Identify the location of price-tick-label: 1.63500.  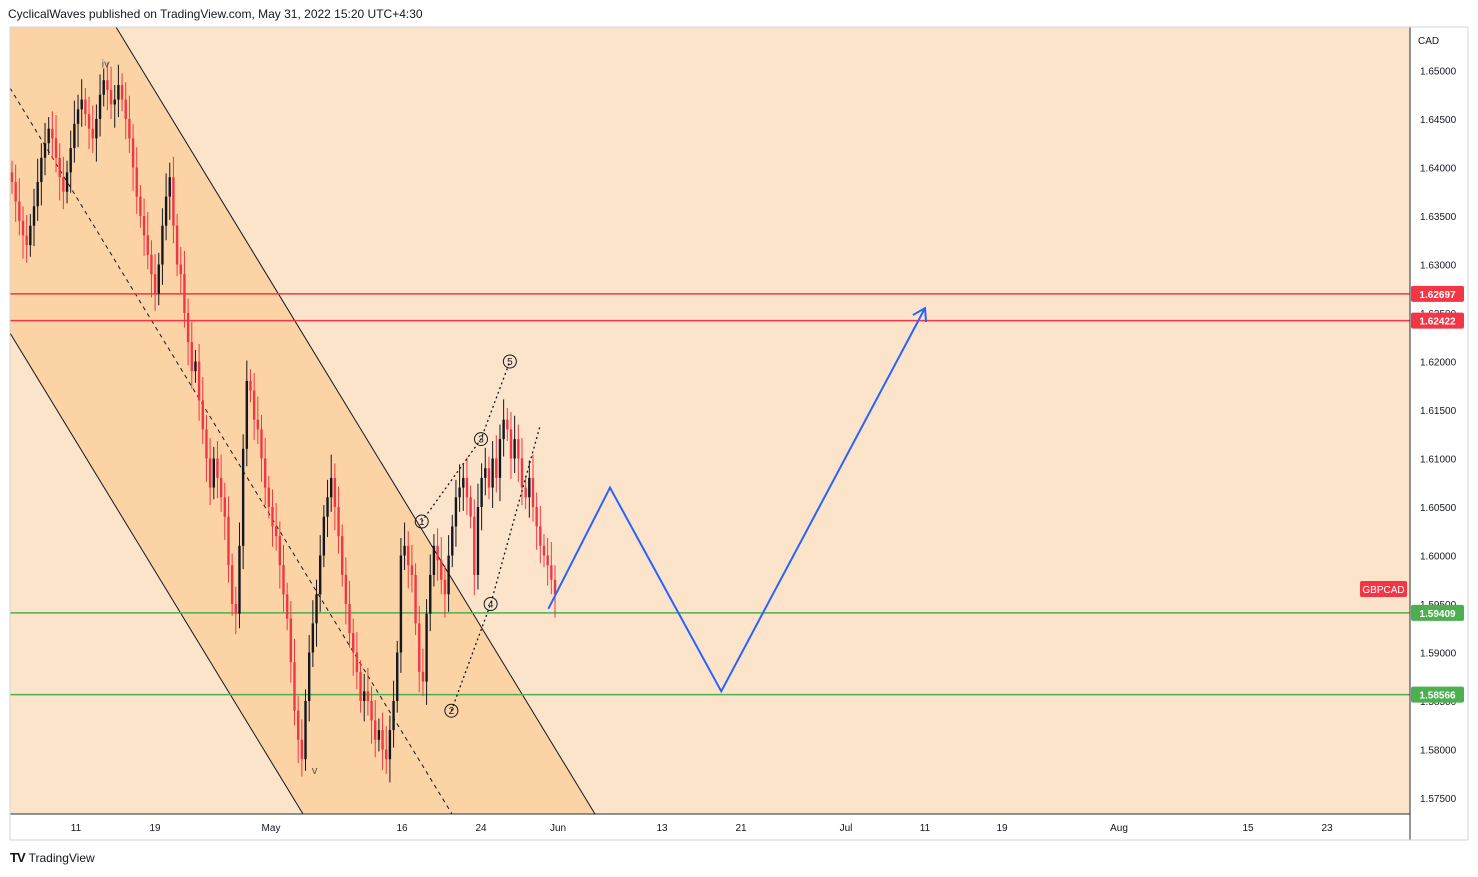
(1438, 217).